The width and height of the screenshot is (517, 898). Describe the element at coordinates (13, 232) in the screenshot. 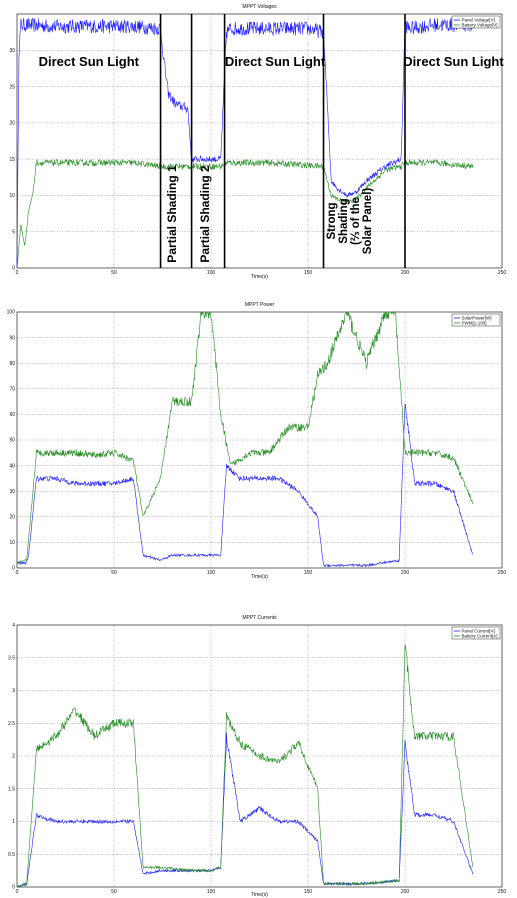

I see `y-tick-label: 5` at that location.